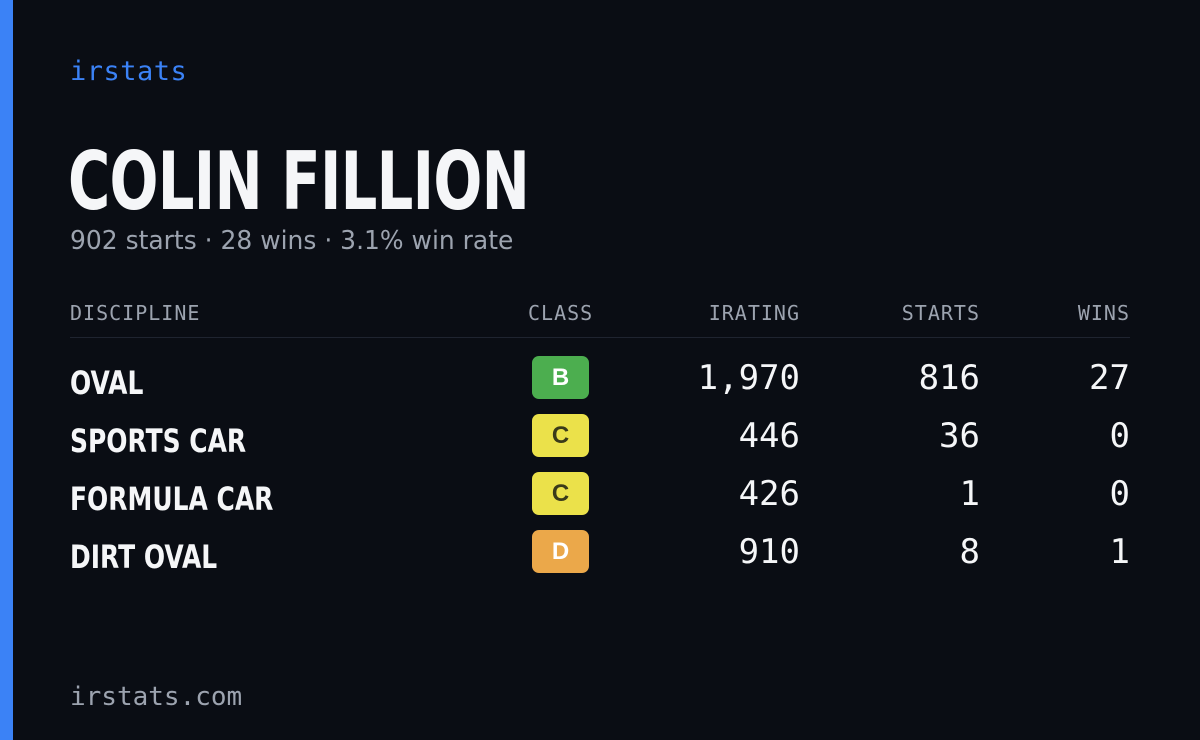 This screenshot has width=1200, height=740. What do you see at coordinates (969, 494) in the screenshot?
I see `starts-value: 1` at bounding box center [969, 494].